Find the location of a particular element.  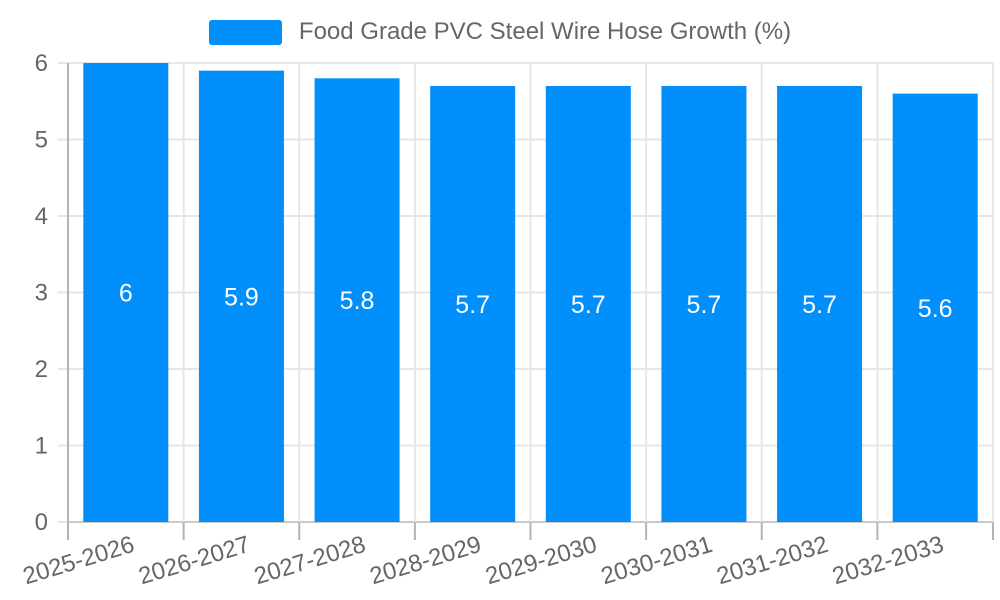

bar-value-label: 5.9 is located at coordinates (241, 297).